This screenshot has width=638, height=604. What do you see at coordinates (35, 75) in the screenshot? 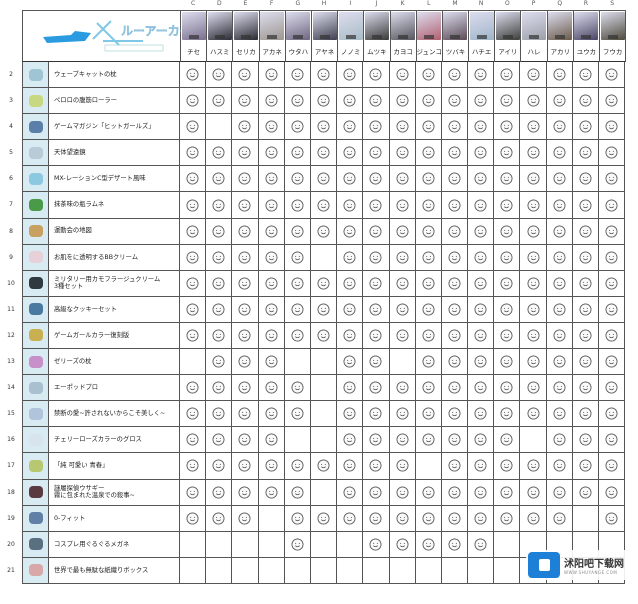
I see `pillow-icon` at bounding box center [35, 75].